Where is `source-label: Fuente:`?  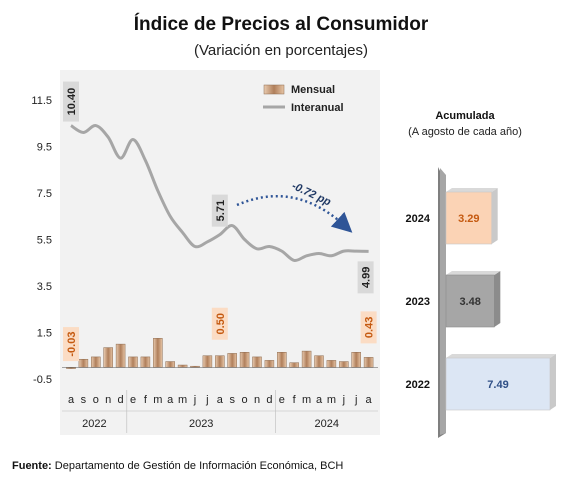 source-label: Fuente: is located at coordinates (32, 466).